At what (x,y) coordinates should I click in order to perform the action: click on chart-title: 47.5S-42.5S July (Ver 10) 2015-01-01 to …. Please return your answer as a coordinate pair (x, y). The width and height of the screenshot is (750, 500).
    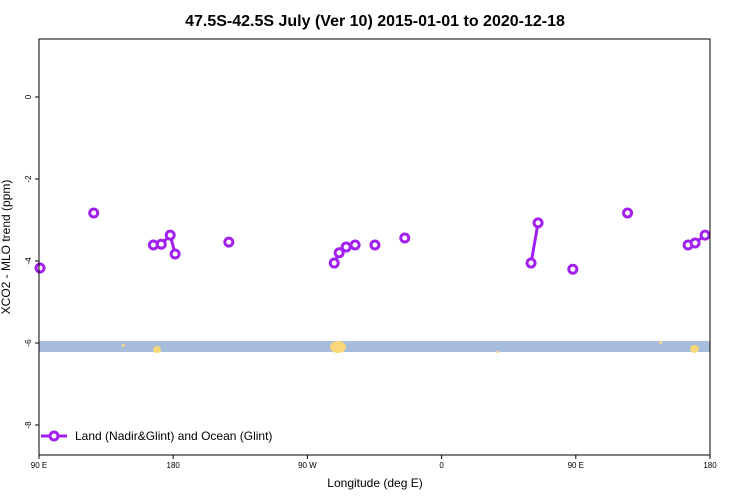
    Looking at the image, I should click on (375, 21).